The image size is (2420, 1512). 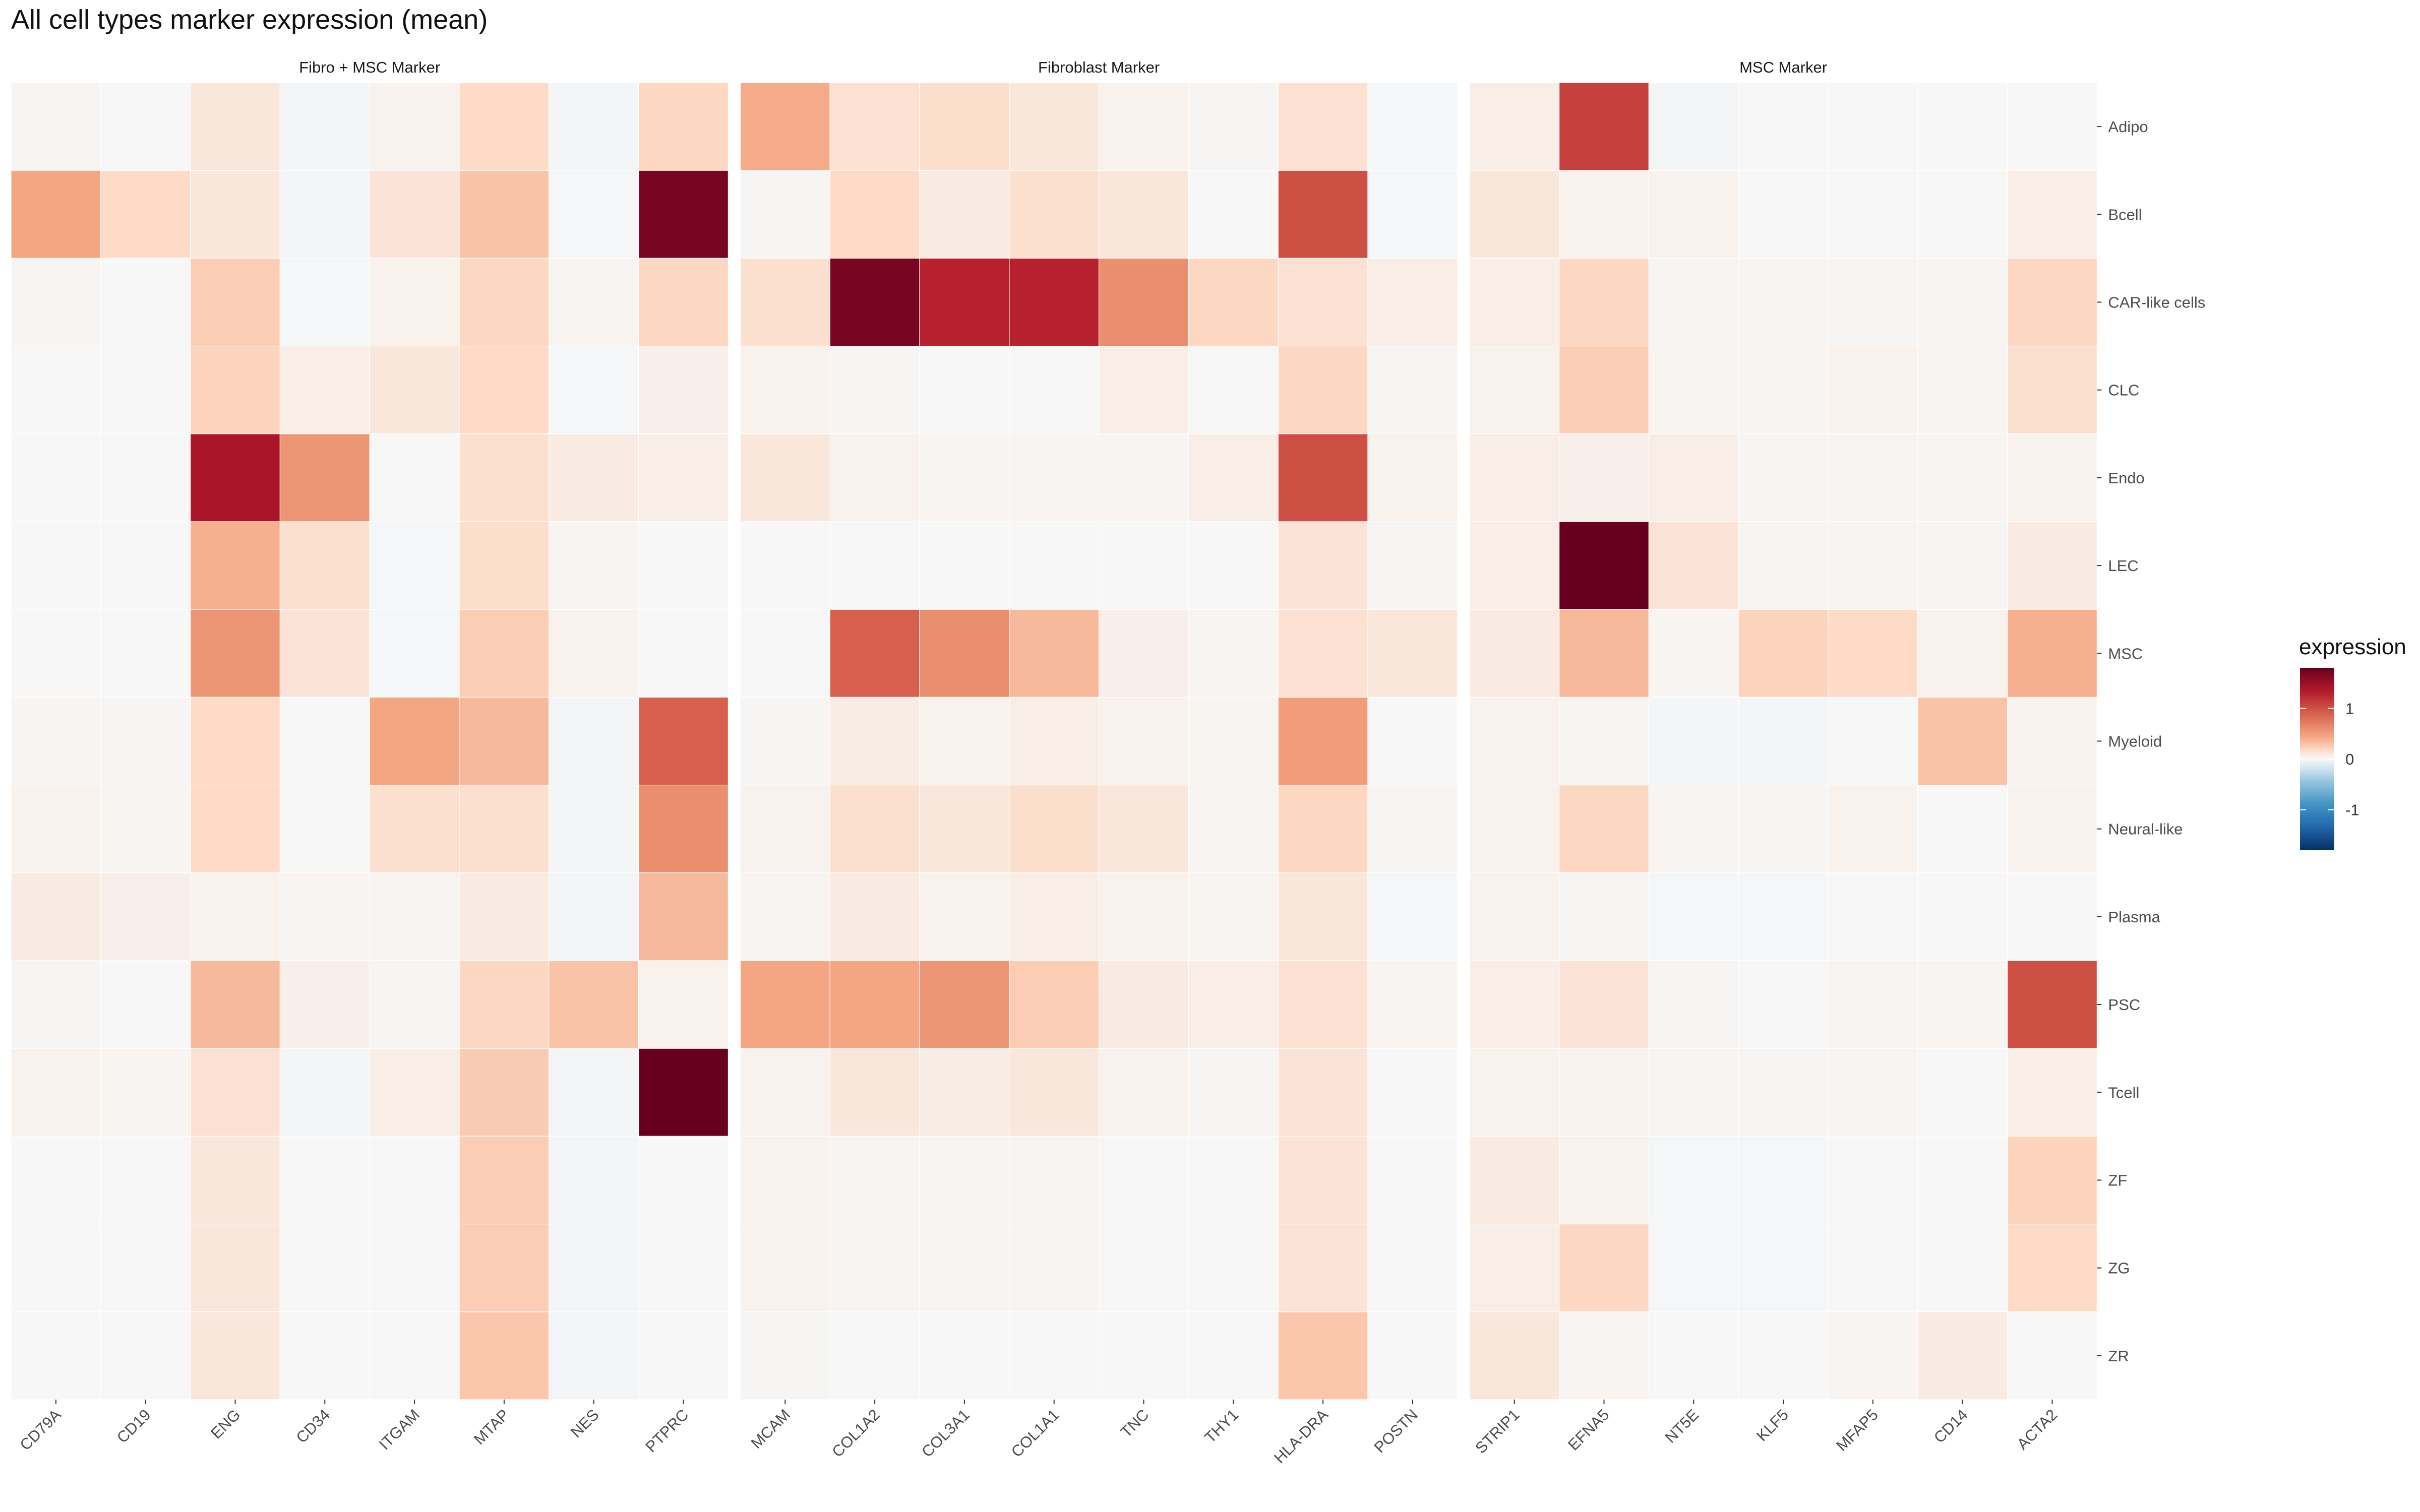 What do you see at coordinates (2123, 1092) in the screenshot?
I see `row-label: Tcell` at bounding box center [2123, 1092].